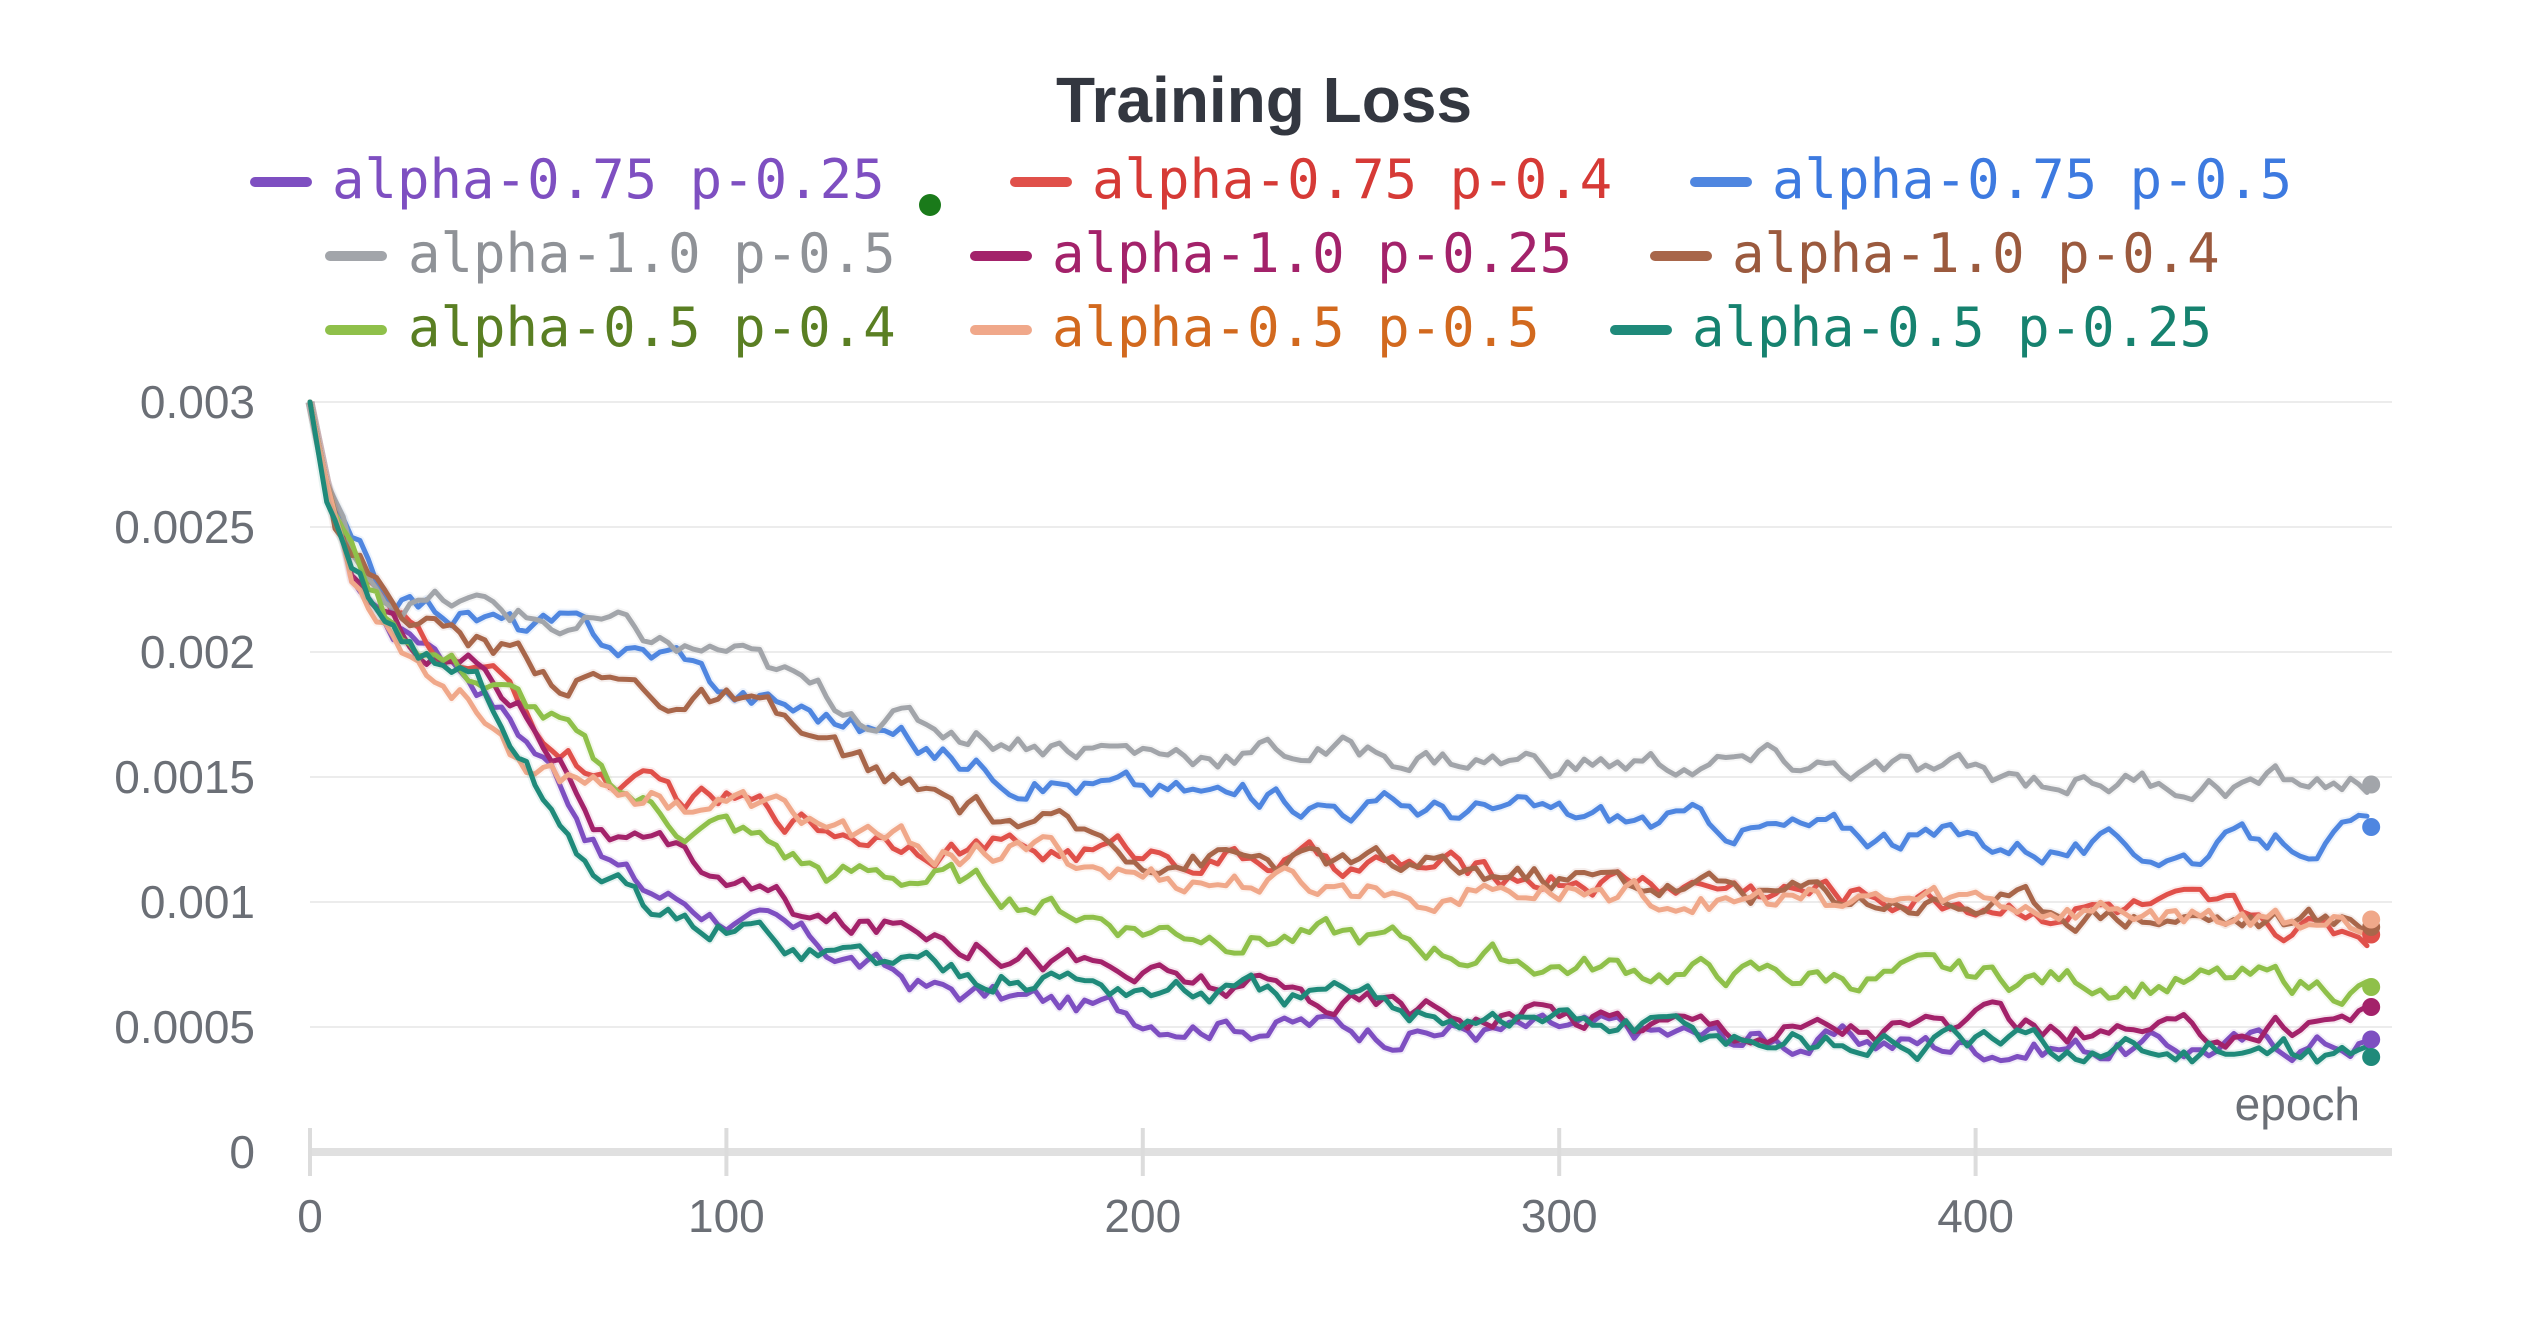 The height and width of the screenshot is (1328, 2528). What do you see at coordinates (184, 1027) in the screenshot?
I see `y-tick-label: 0.0005` at bounding box center [184, 1027].